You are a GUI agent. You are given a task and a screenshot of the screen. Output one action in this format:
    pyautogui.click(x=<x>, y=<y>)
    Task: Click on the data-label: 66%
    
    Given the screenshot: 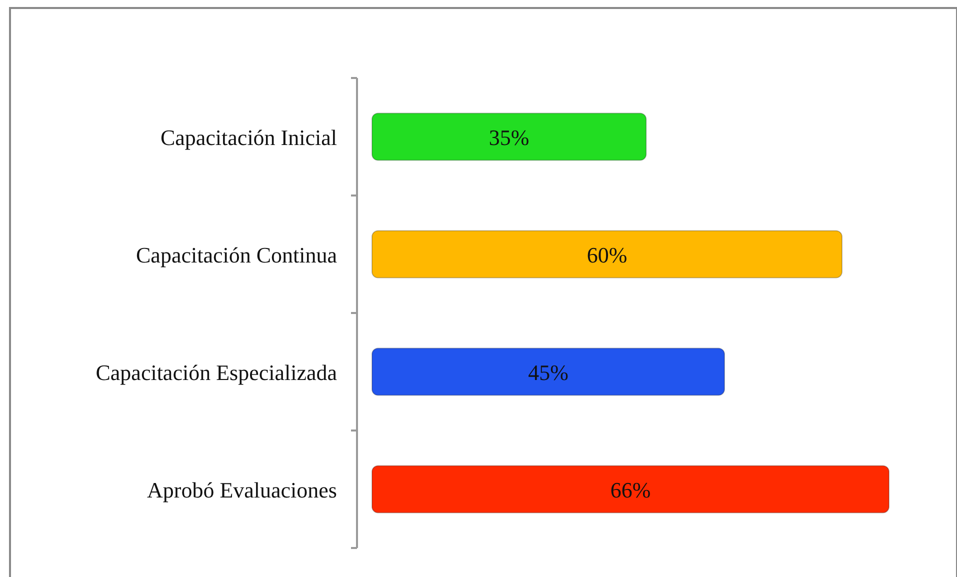 What is the action you would take?
    pyautogui.click(x=630, y=489)
    